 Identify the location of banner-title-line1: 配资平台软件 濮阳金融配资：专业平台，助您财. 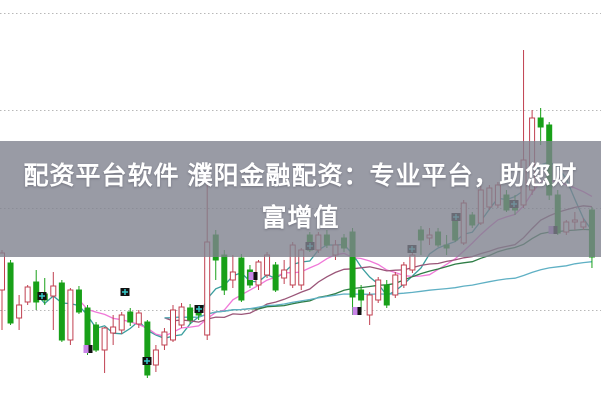
(300, 176).